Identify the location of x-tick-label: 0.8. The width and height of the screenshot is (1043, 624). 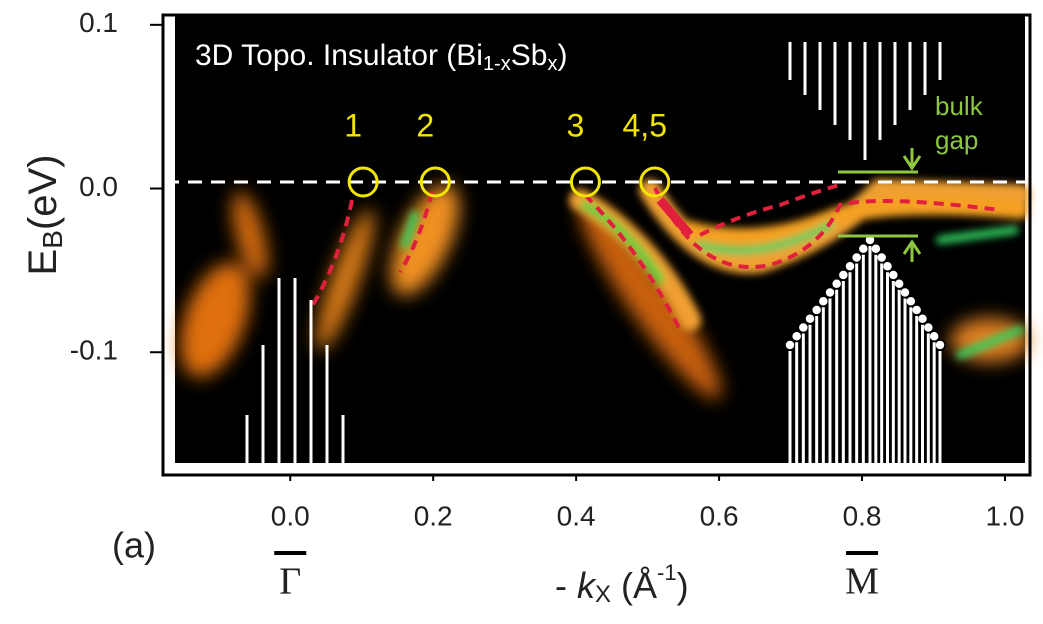
(862, 515).